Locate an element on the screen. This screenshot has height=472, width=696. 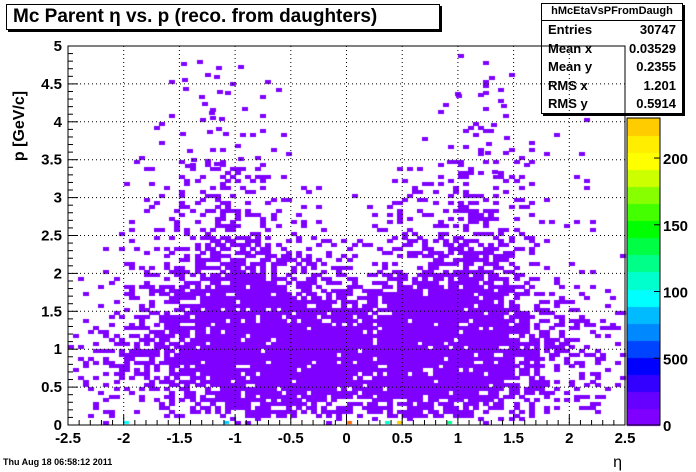
colorbar-tick-label: 0 is located at coordinates (667, 426).